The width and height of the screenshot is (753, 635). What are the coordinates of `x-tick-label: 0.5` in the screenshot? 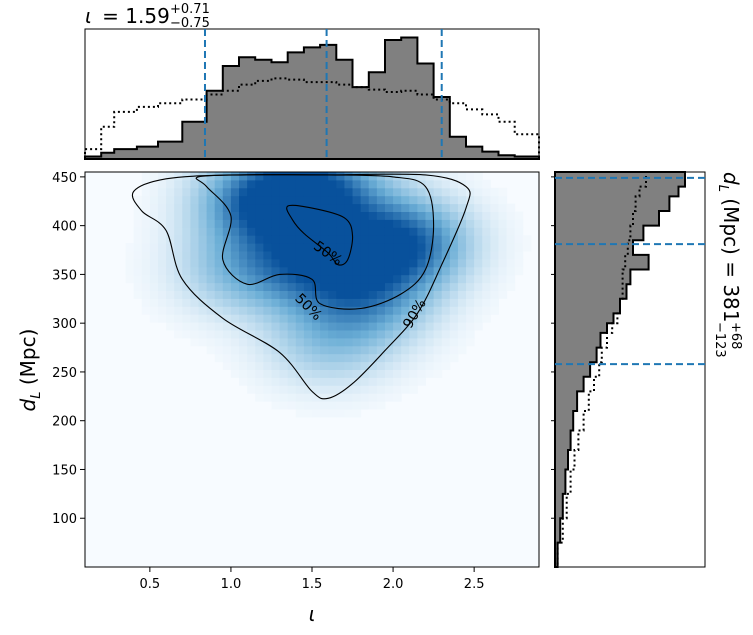 It's located at (150, 584).